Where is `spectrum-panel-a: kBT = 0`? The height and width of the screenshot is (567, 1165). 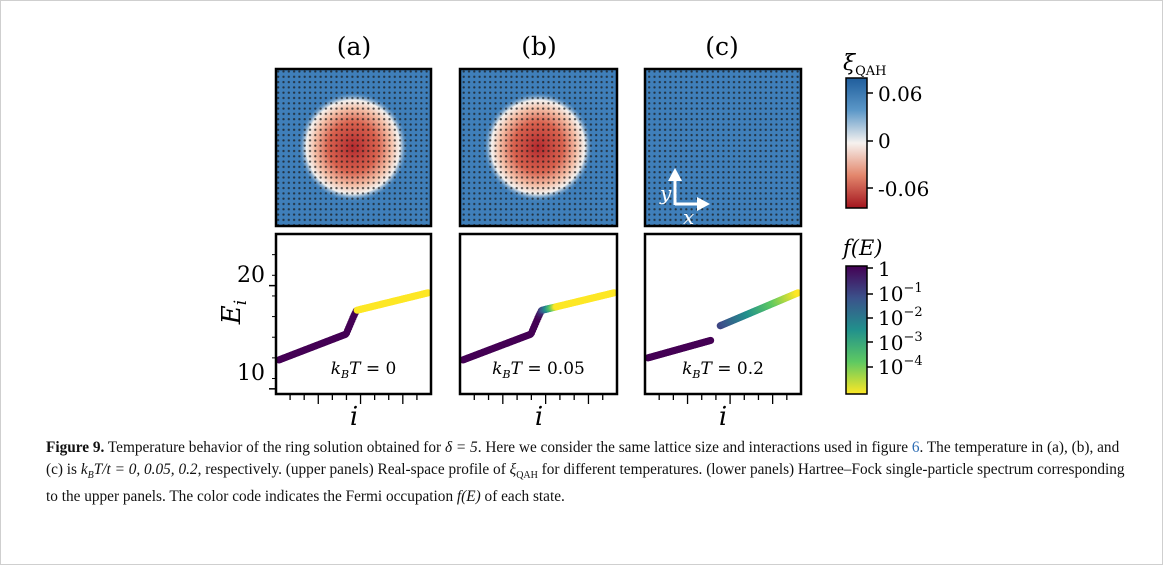 spectrum-panel-a: kBT = 0 is located at coordinates (351, 318).